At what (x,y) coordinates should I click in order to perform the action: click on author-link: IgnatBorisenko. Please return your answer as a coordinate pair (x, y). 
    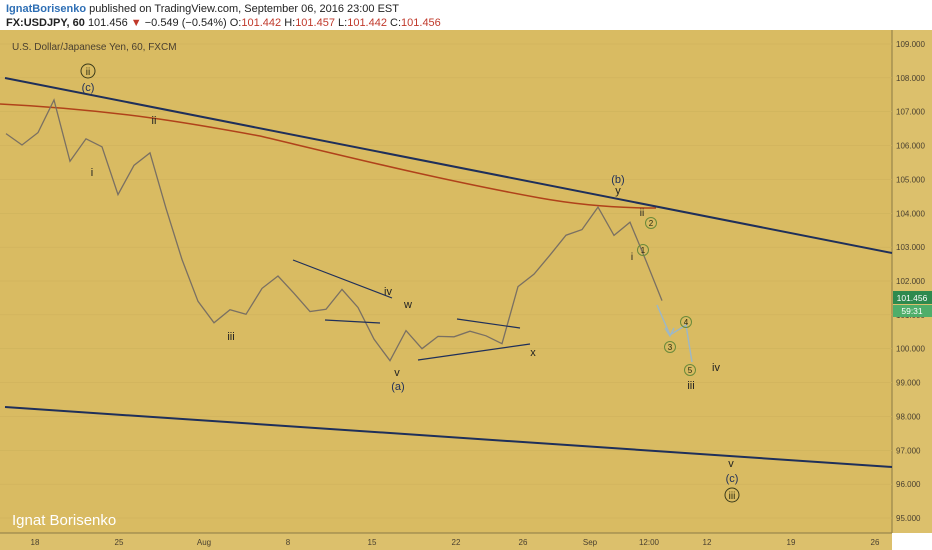
    Looking at the image, I should click on (46, 9).